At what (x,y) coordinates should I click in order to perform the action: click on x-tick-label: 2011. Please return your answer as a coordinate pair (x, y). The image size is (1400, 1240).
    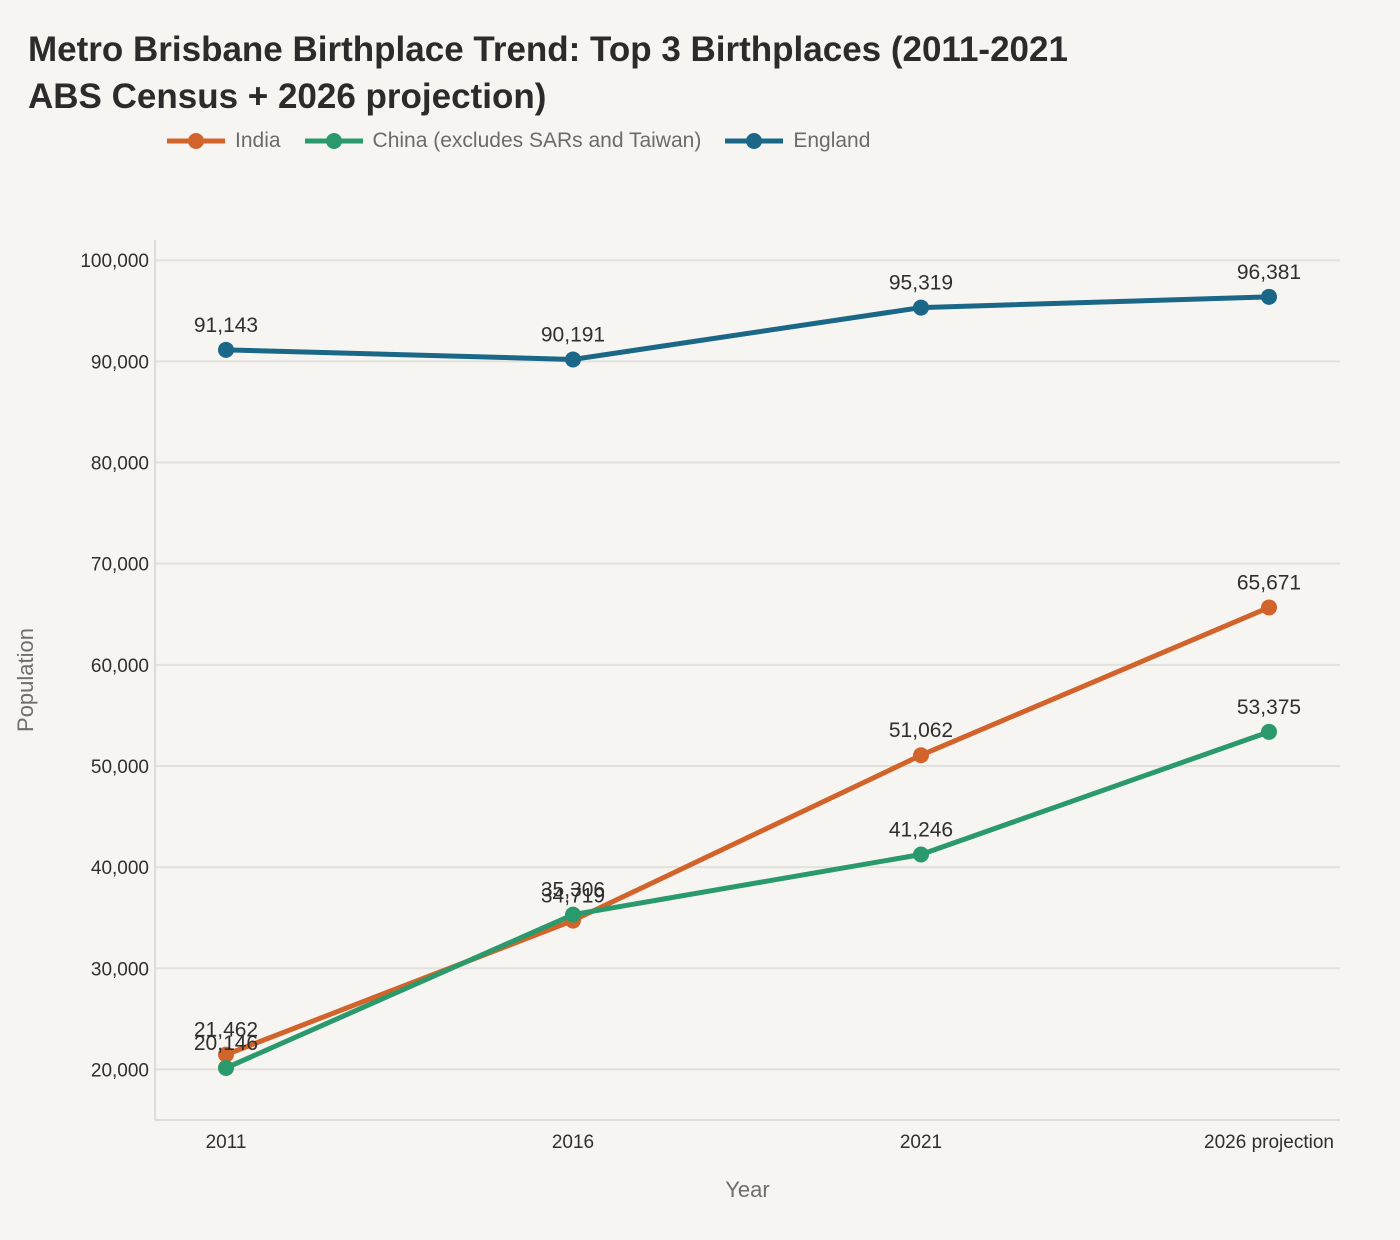
    Looking at the image, I should click on (226, 1142).